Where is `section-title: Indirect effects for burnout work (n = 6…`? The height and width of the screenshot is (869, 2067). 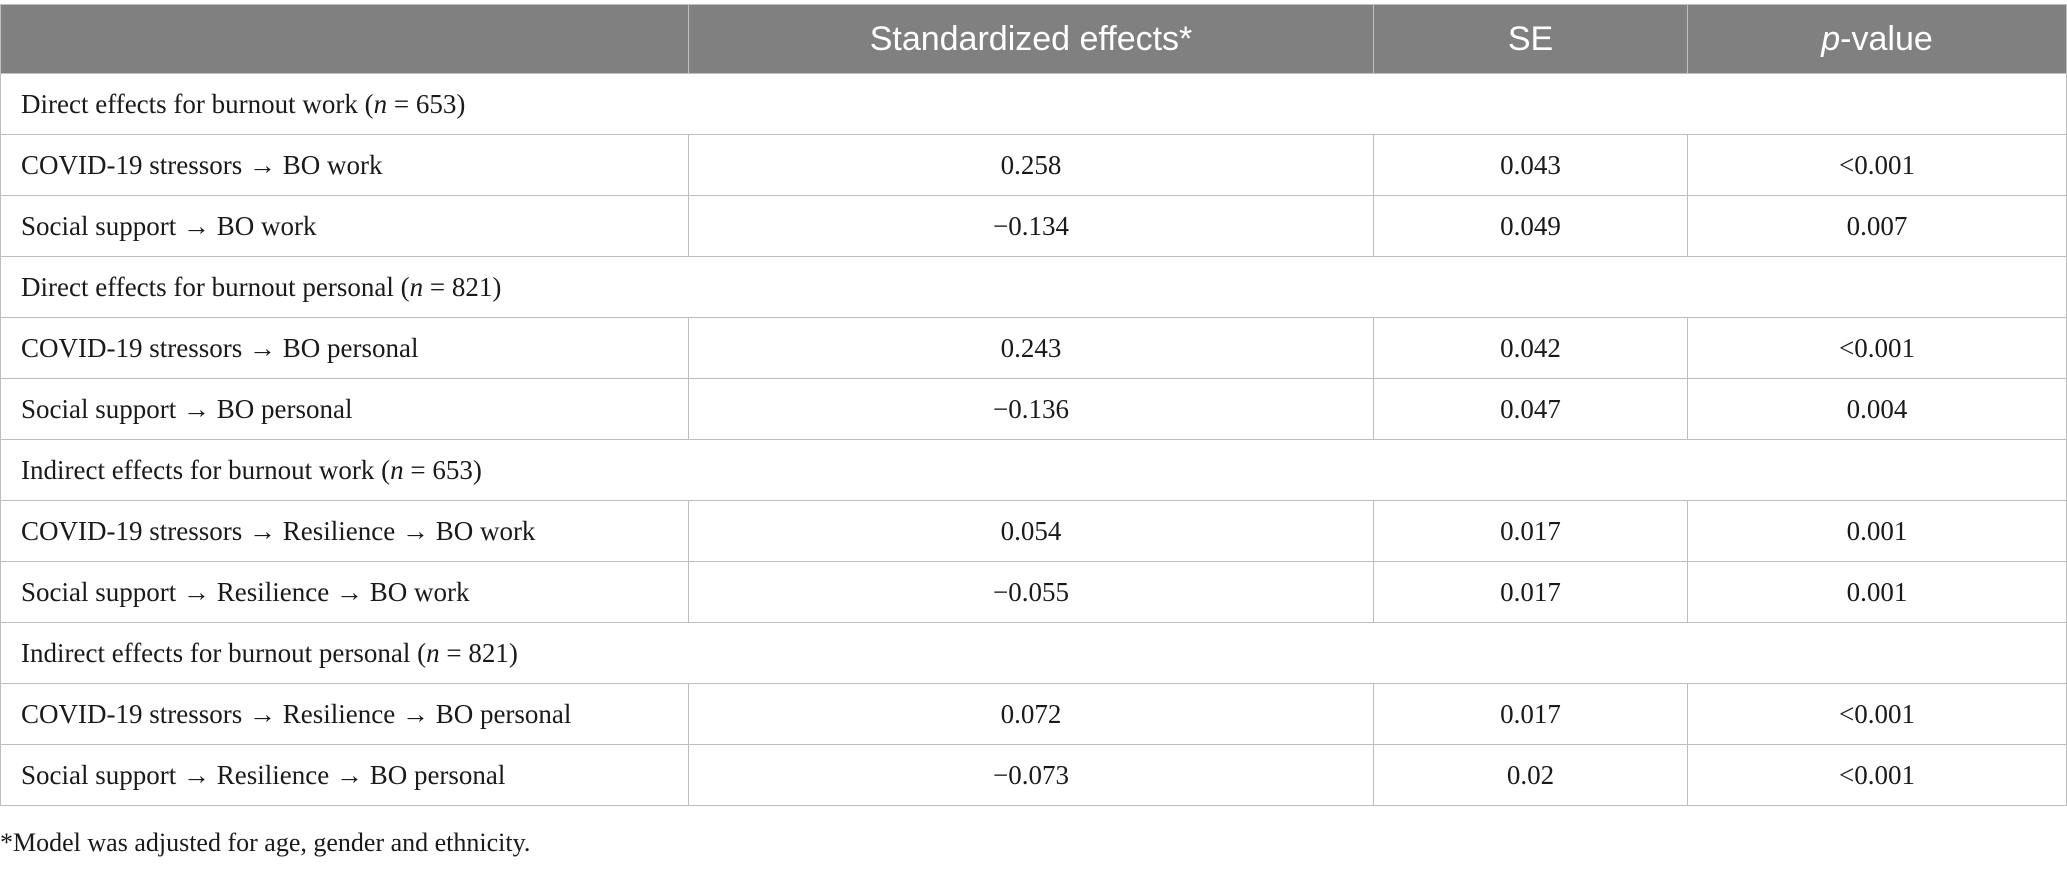
section-title: Indirect effects for burnout work (n = 6… is located at coordinates (1033, 470).